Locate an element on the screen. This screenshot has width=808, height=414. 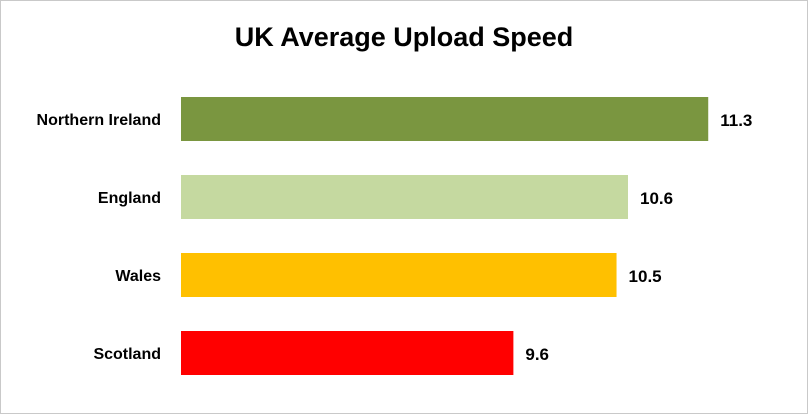
chart-title: UK Average Upload Speed is located at coordinates (404, 37).